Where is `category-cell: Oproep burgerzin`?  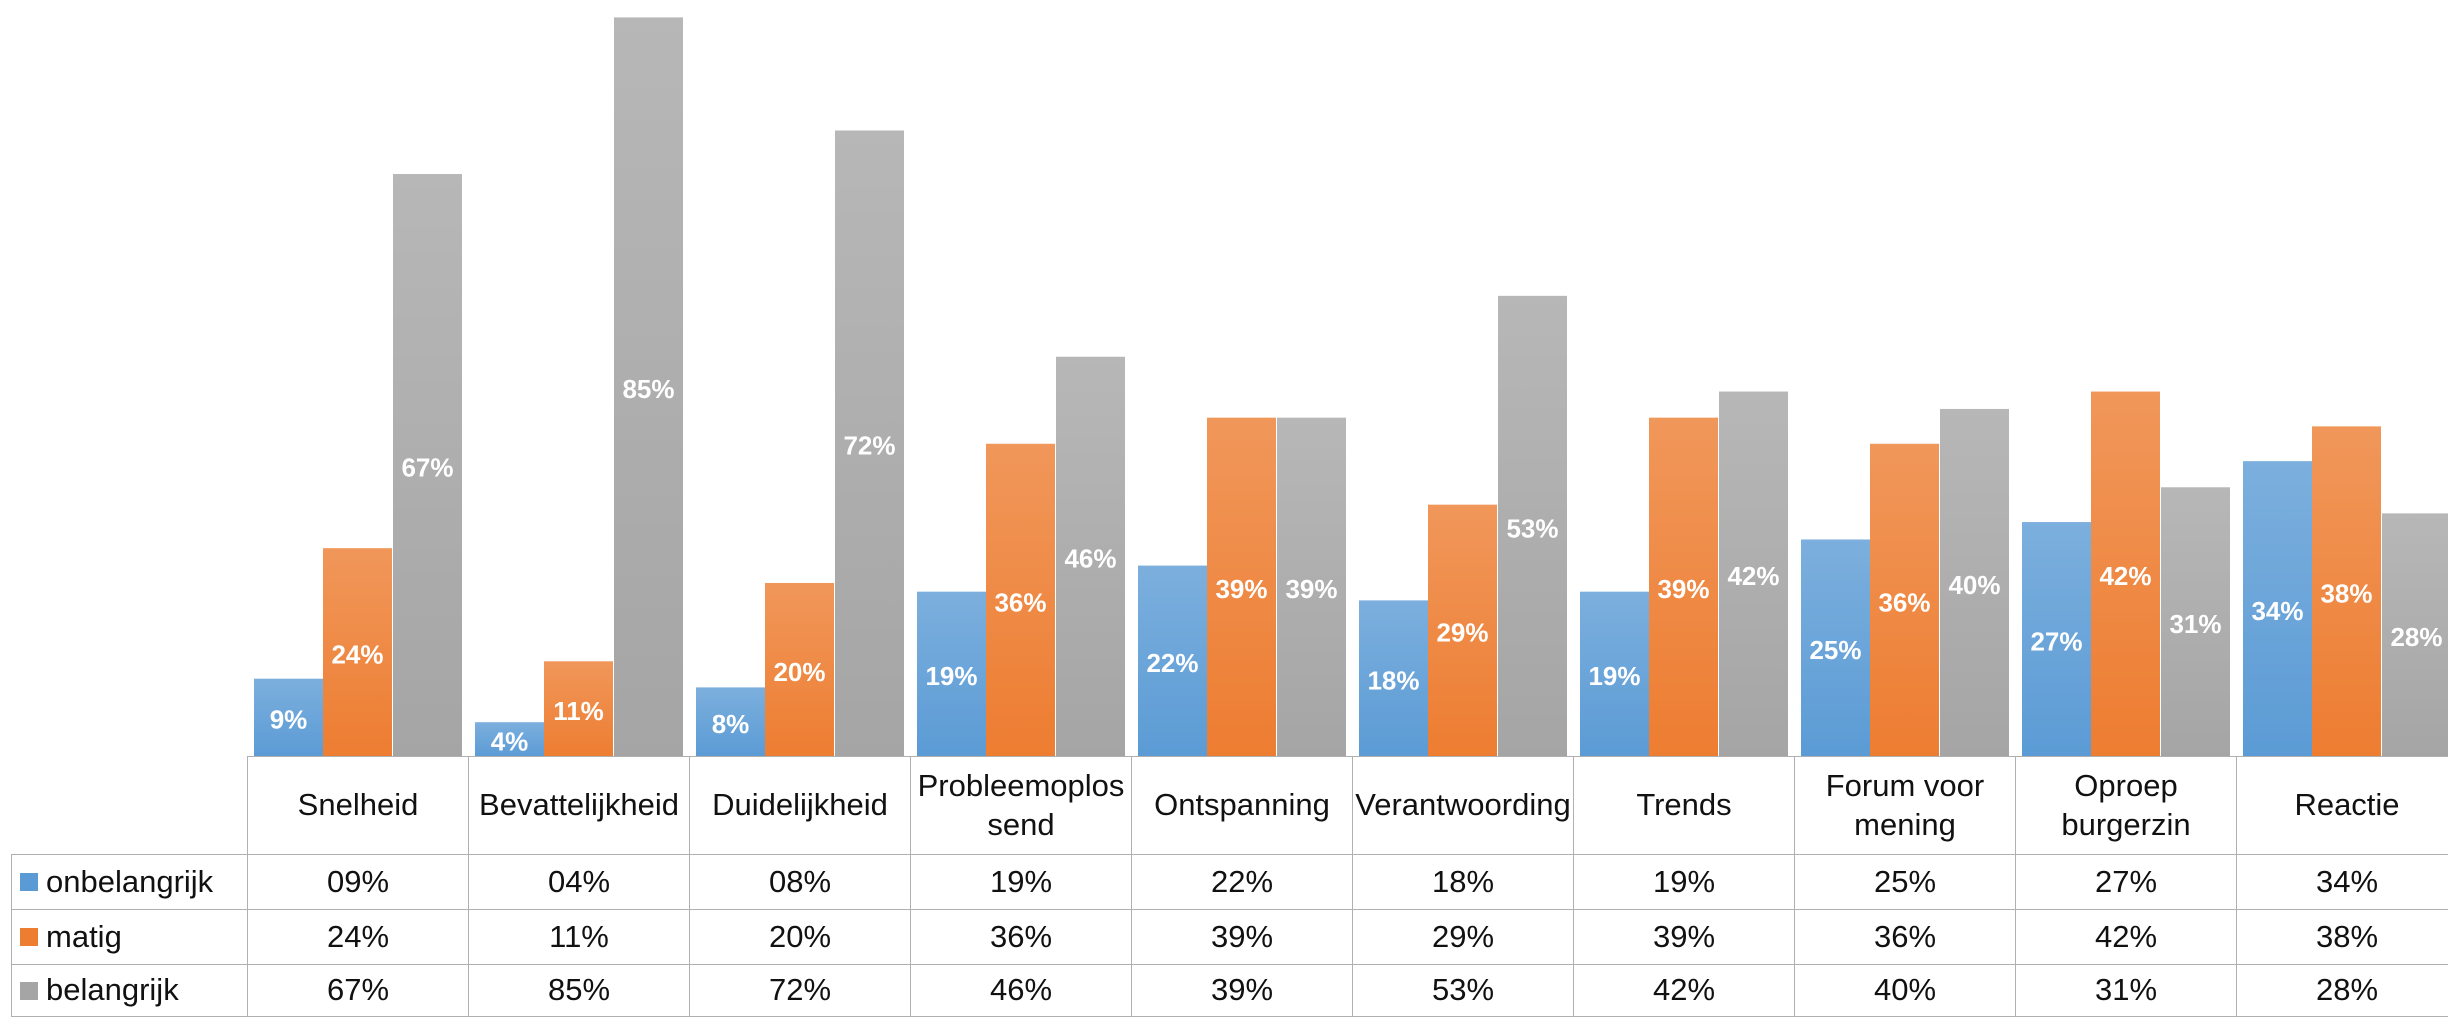
category-cell: Oproep burgerzin is located at coordinates (2126, 805).